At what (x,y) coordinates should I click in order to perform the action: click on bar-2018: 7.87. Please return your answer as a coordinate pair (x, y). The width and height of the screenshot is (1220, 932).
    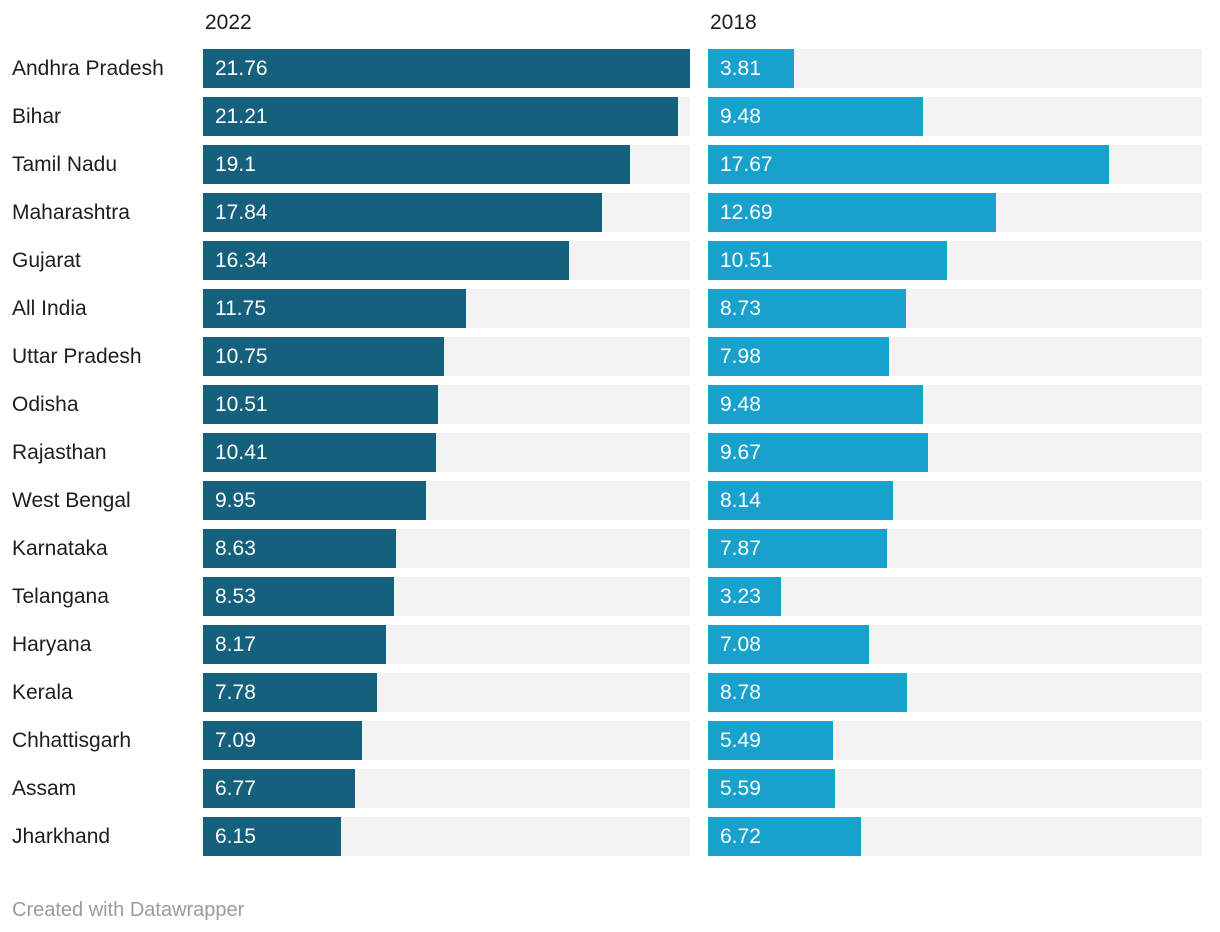
    Looking at the image, I should click on (797, 548).